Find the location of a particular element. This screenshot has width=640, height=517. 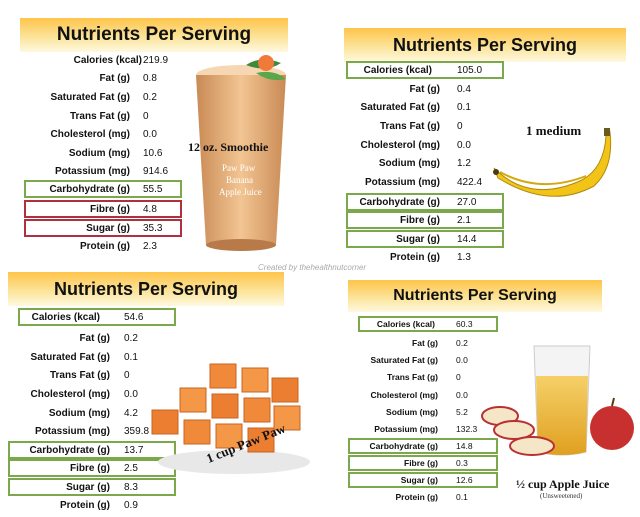

serving-label: ½ cup Apple Juice is located at coordinates (563, 484).